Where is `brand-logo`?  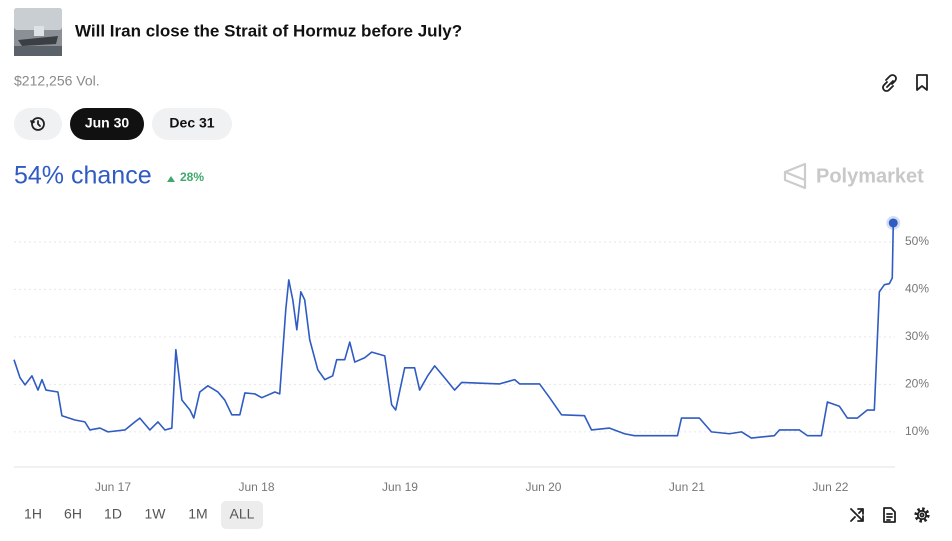 brand-logo is located at coordinates (795, 176).